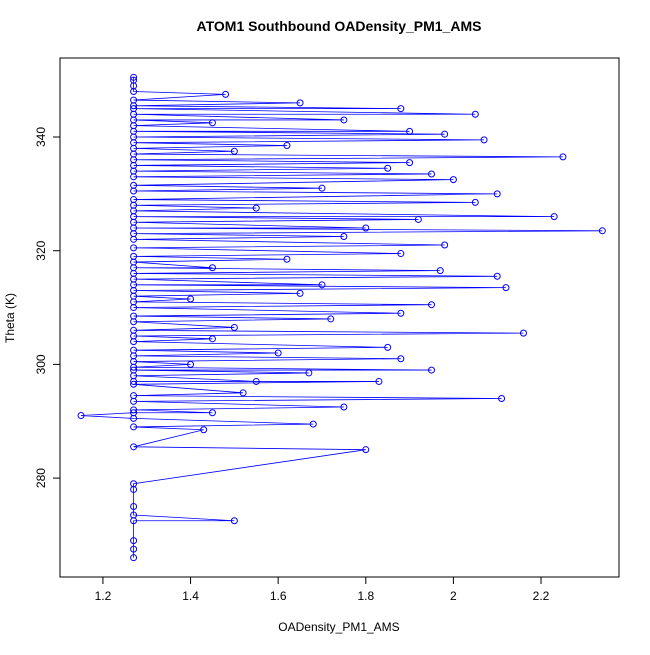  Describe the element at coordinates (41, 478) in the screenshot. I see `y-tick-label: 280` at that location.